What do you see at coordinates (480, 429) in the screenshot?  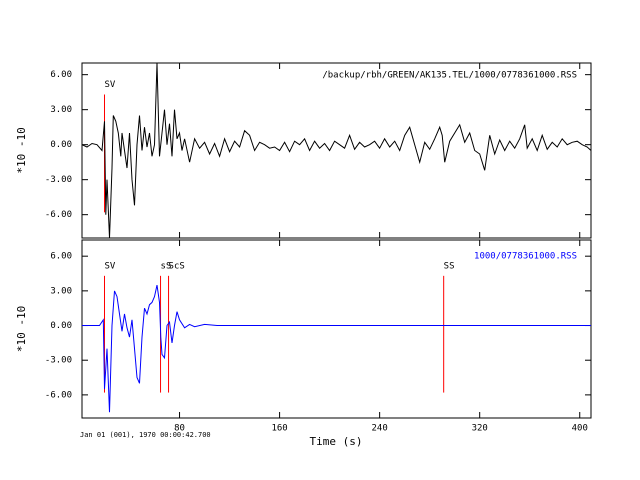 I see `x-tick-label: 320` at bounding box center [480, 429].